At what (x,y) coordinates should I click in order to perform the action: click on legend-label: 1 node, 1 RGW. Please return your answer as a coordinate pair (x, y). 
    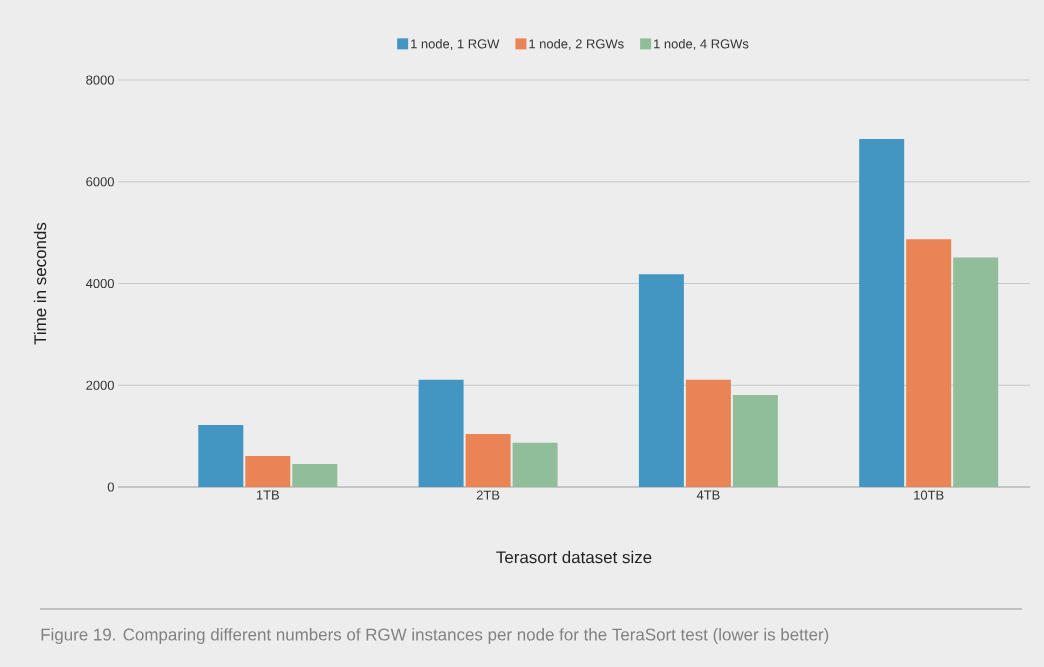
    Looking at the image, I should click on (455, 44).